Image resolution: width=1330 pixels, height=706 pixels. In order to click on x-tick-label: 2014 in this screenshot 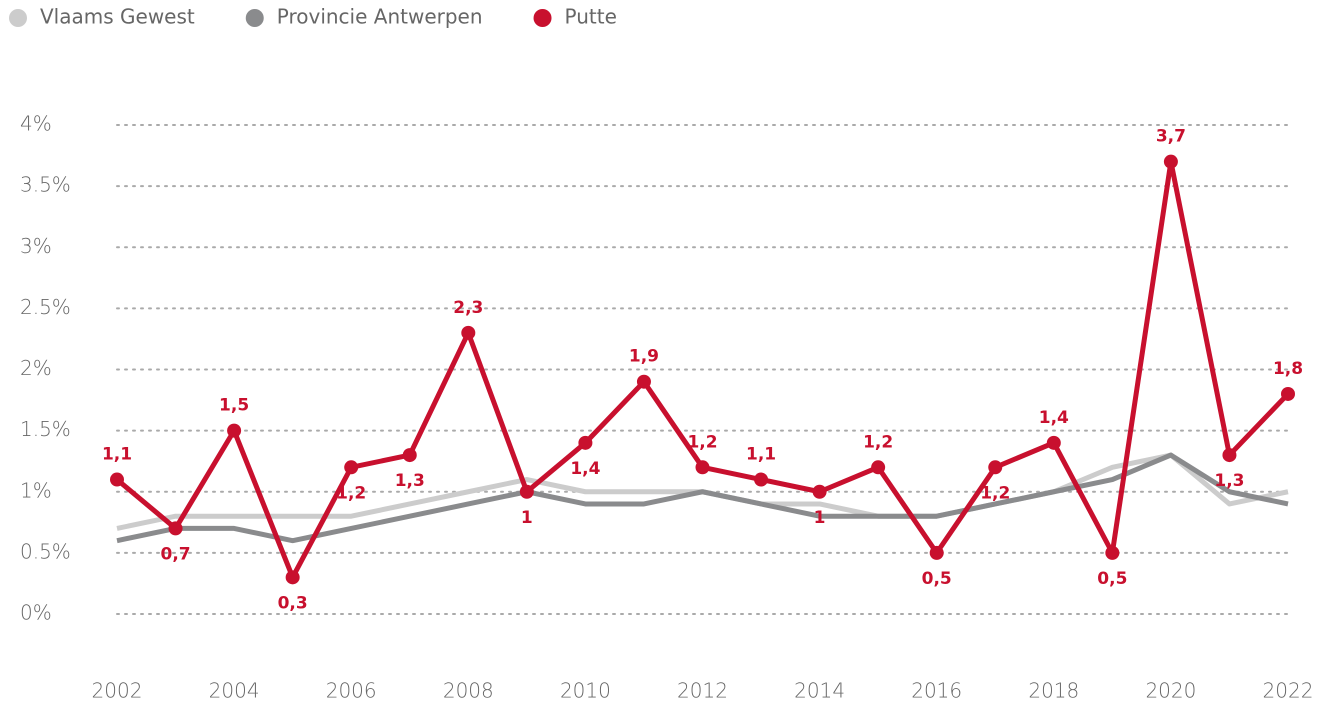, I will do `click(819, 691)`.